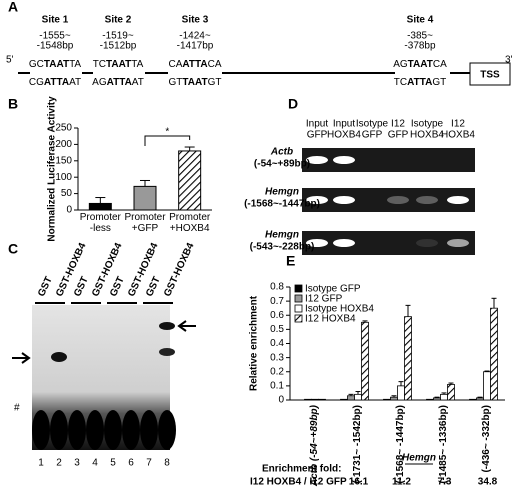 The image size is (520, 491). Describe the element at coordinates (10, 60) in the screenshot. I see `five-prime: 5'` at that location.